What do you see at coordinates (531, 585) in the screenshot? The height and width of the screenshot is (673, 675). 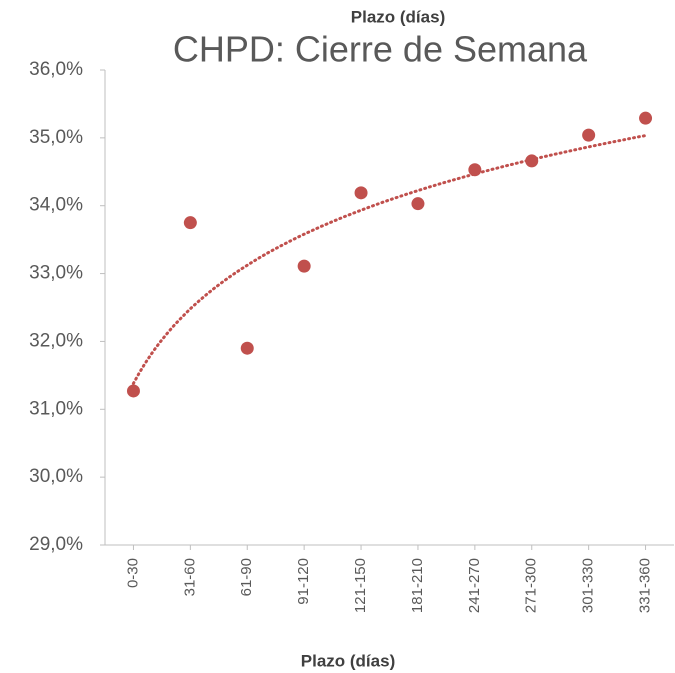 I see `x-tick-label: 271-300` at bounding box center [531, 585].